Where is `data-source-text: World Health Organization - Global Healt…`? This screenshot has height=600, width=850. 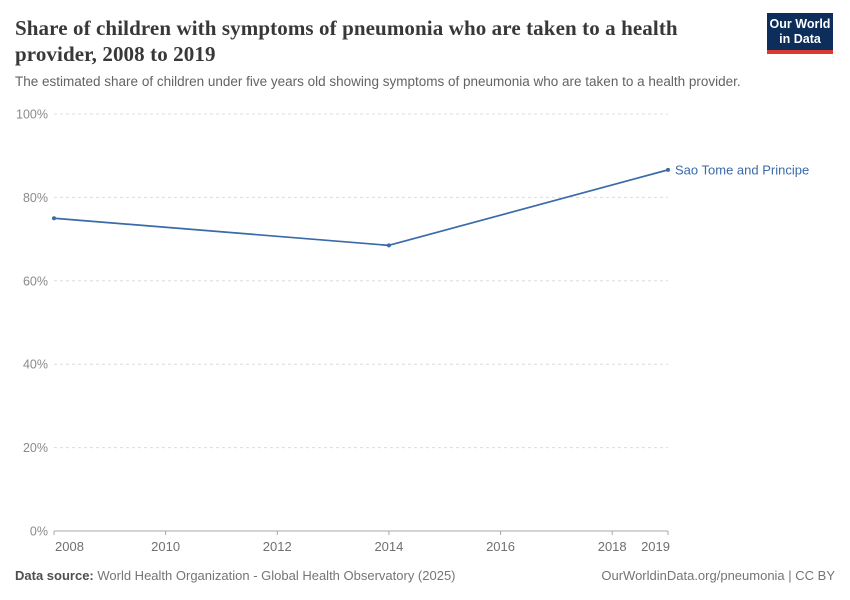
data-source-text: World Health Organization - Global Healt… is located at coordinates (274, 575).